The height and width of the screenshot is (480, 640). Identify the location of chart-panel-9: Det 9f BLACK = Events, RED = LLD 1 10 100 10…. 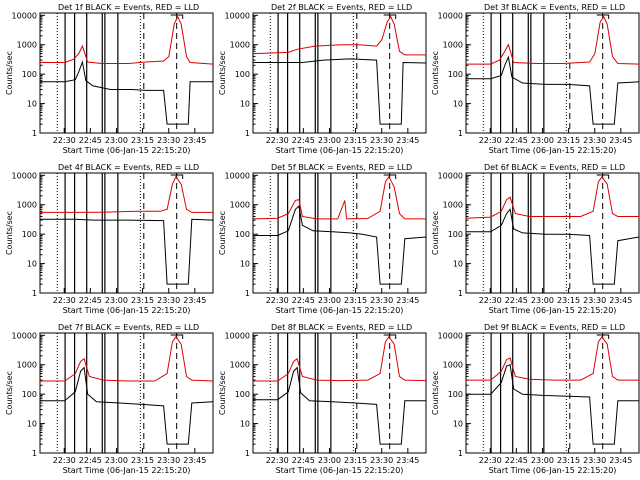
(535, 399).